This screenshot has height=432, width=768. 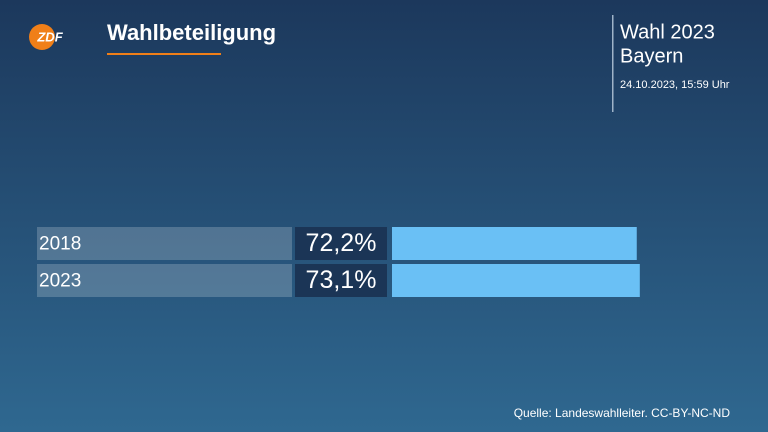 What do you see at coordinates (675, 85) in the screenshot?
I see `timestamp: 24.10.2023, 15:59 Uhr` at bounding box center [675, 85].